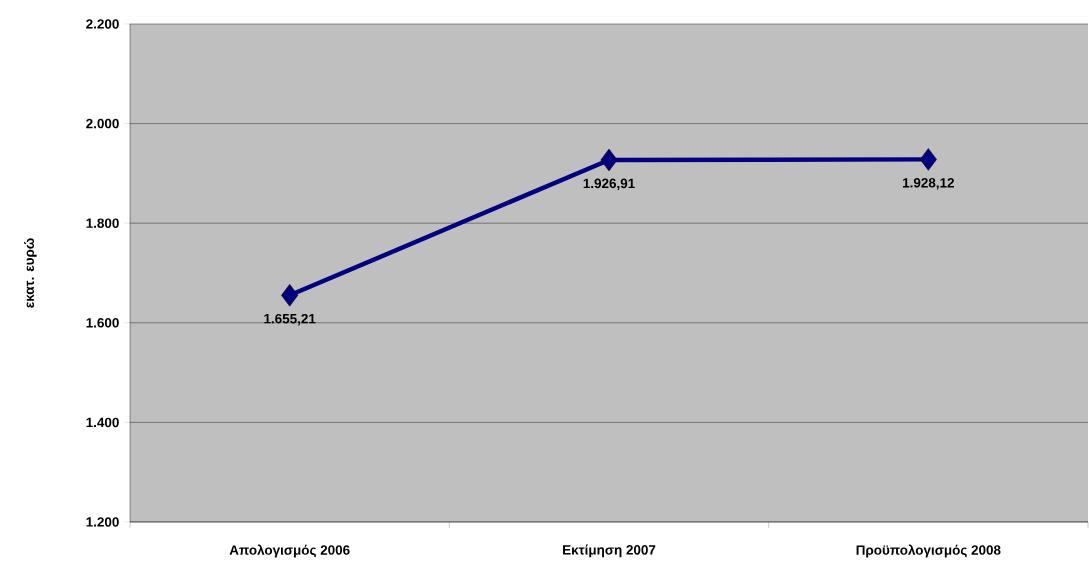 The height and width of the screenshot is (573, 1089). Describe the element at coordinates (102, 24) in the screenshot. I see `y-tick-label: 2.200` at that location.